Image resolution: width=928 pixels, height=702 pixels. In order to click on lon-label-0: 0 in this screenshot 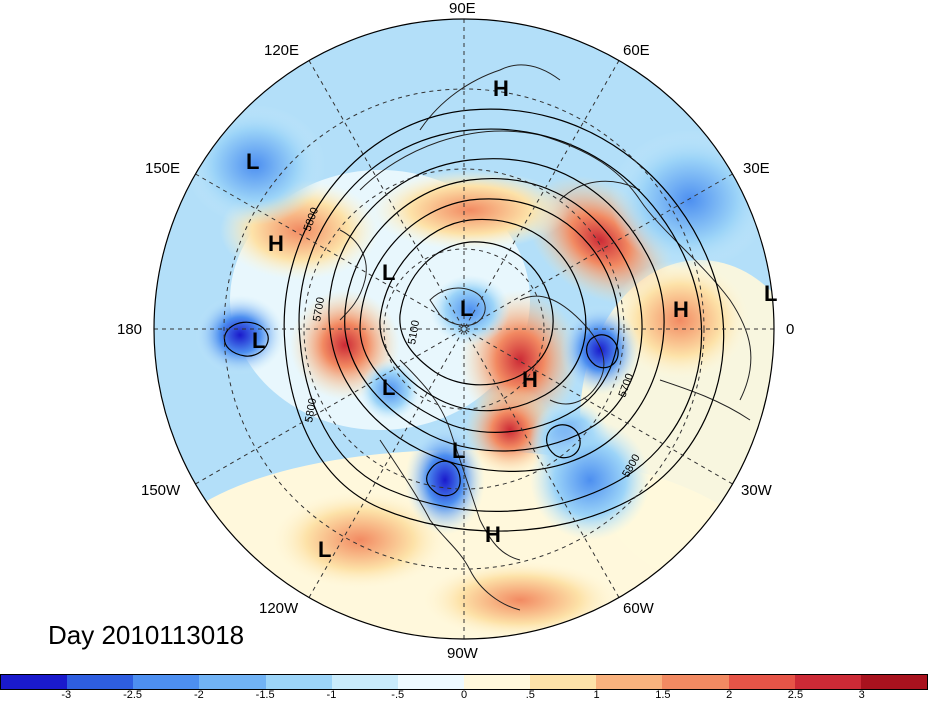, I will do `click(790, 329)`.